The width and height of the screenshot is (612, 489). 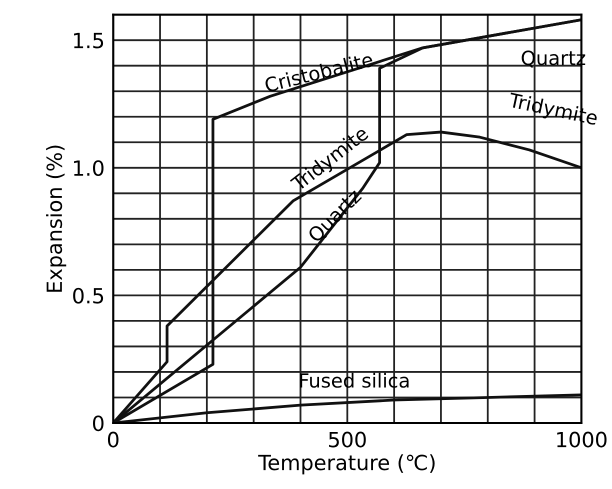 I want to click on annotation: Tridymite, so click(x=552, y=110).